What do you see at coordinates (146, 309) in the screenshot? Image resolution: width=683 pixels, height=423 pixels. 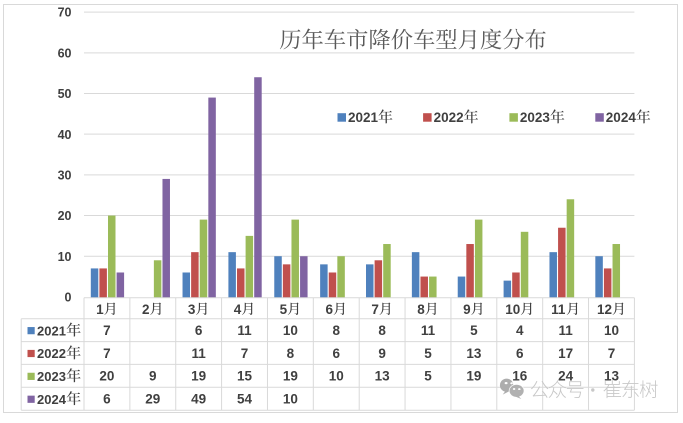 I see `svg-text: 2` at bounding box center [146, 309].